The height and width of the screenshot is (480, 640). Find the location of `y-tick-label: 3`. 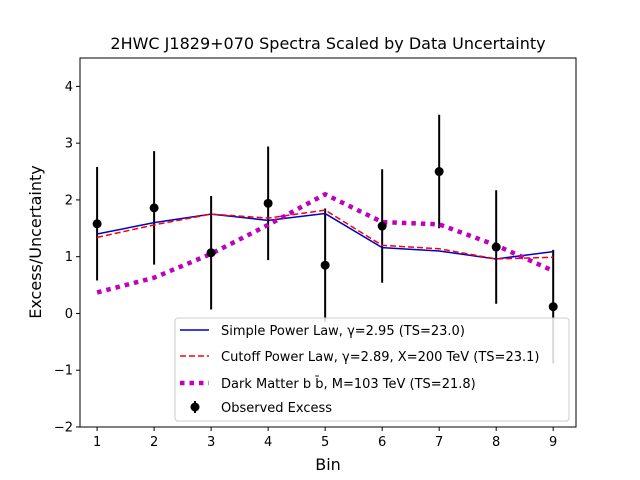

y-tick-label: 3 is located at coordinates (69, 144).